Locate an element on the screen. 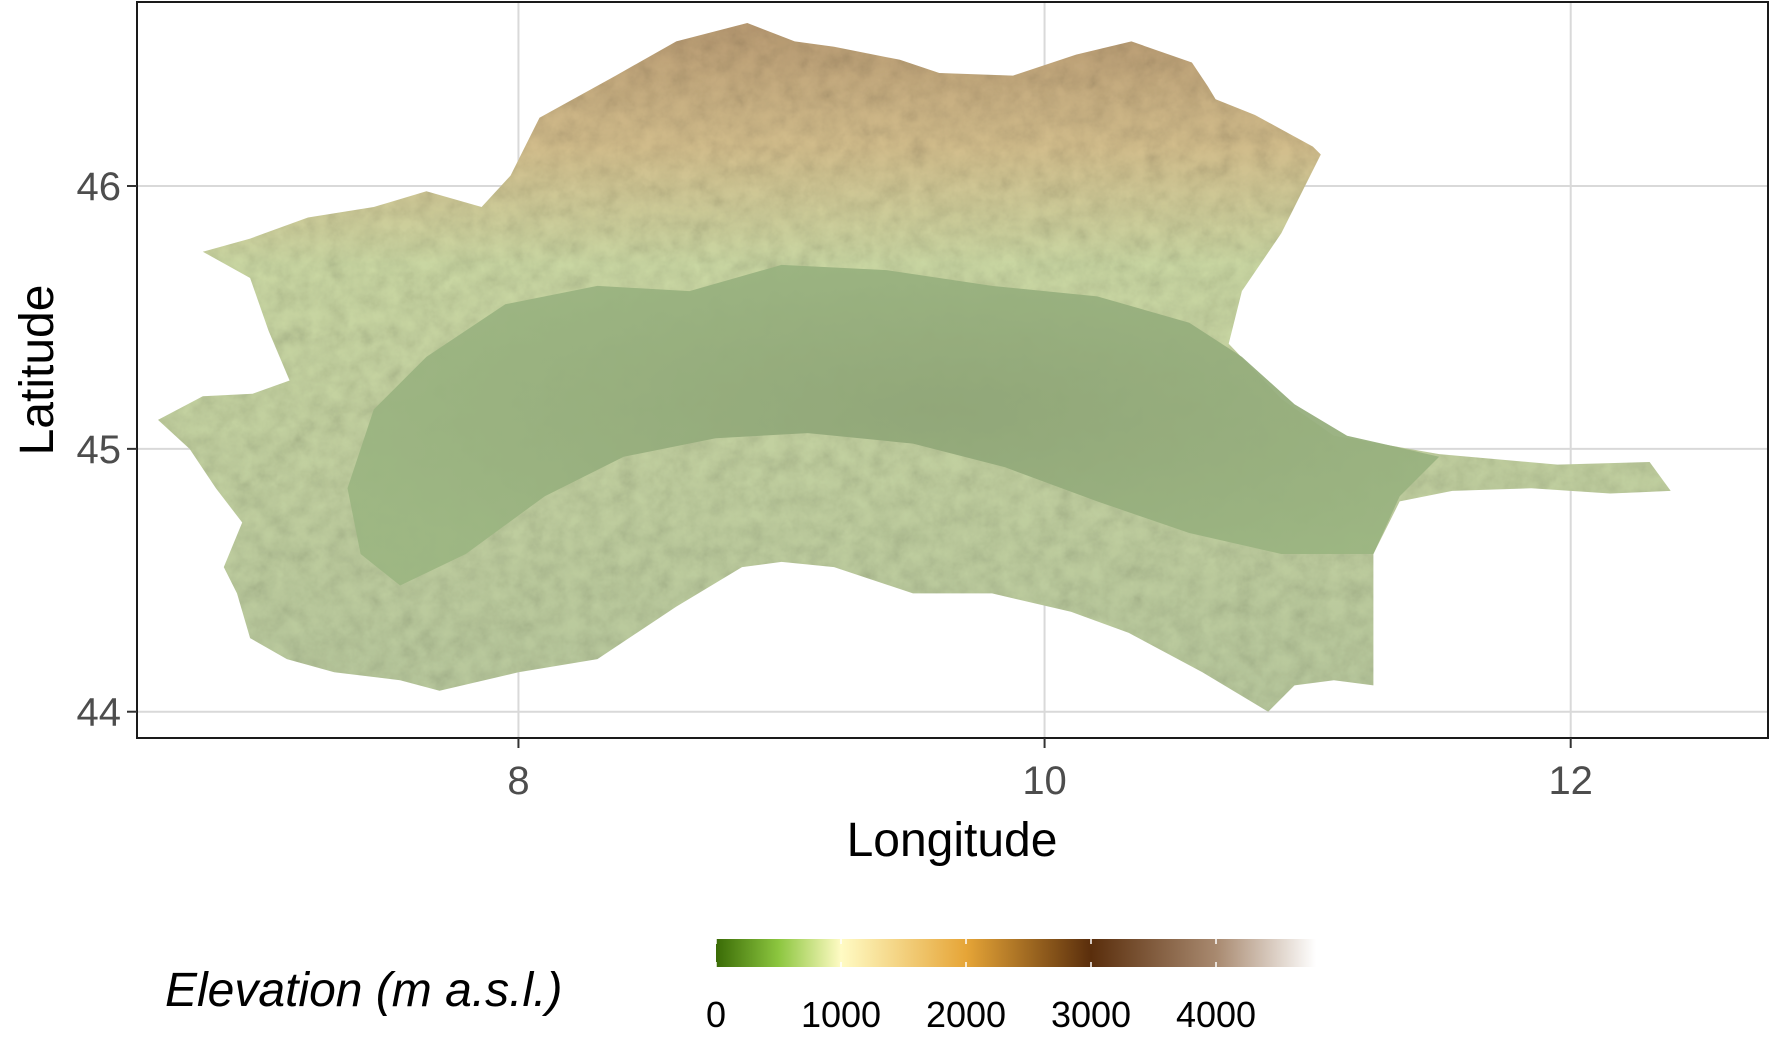 The height and width of the screenshot is (1060, 1771). legend-label-0: 0 is located at coordinates (716, 1014).